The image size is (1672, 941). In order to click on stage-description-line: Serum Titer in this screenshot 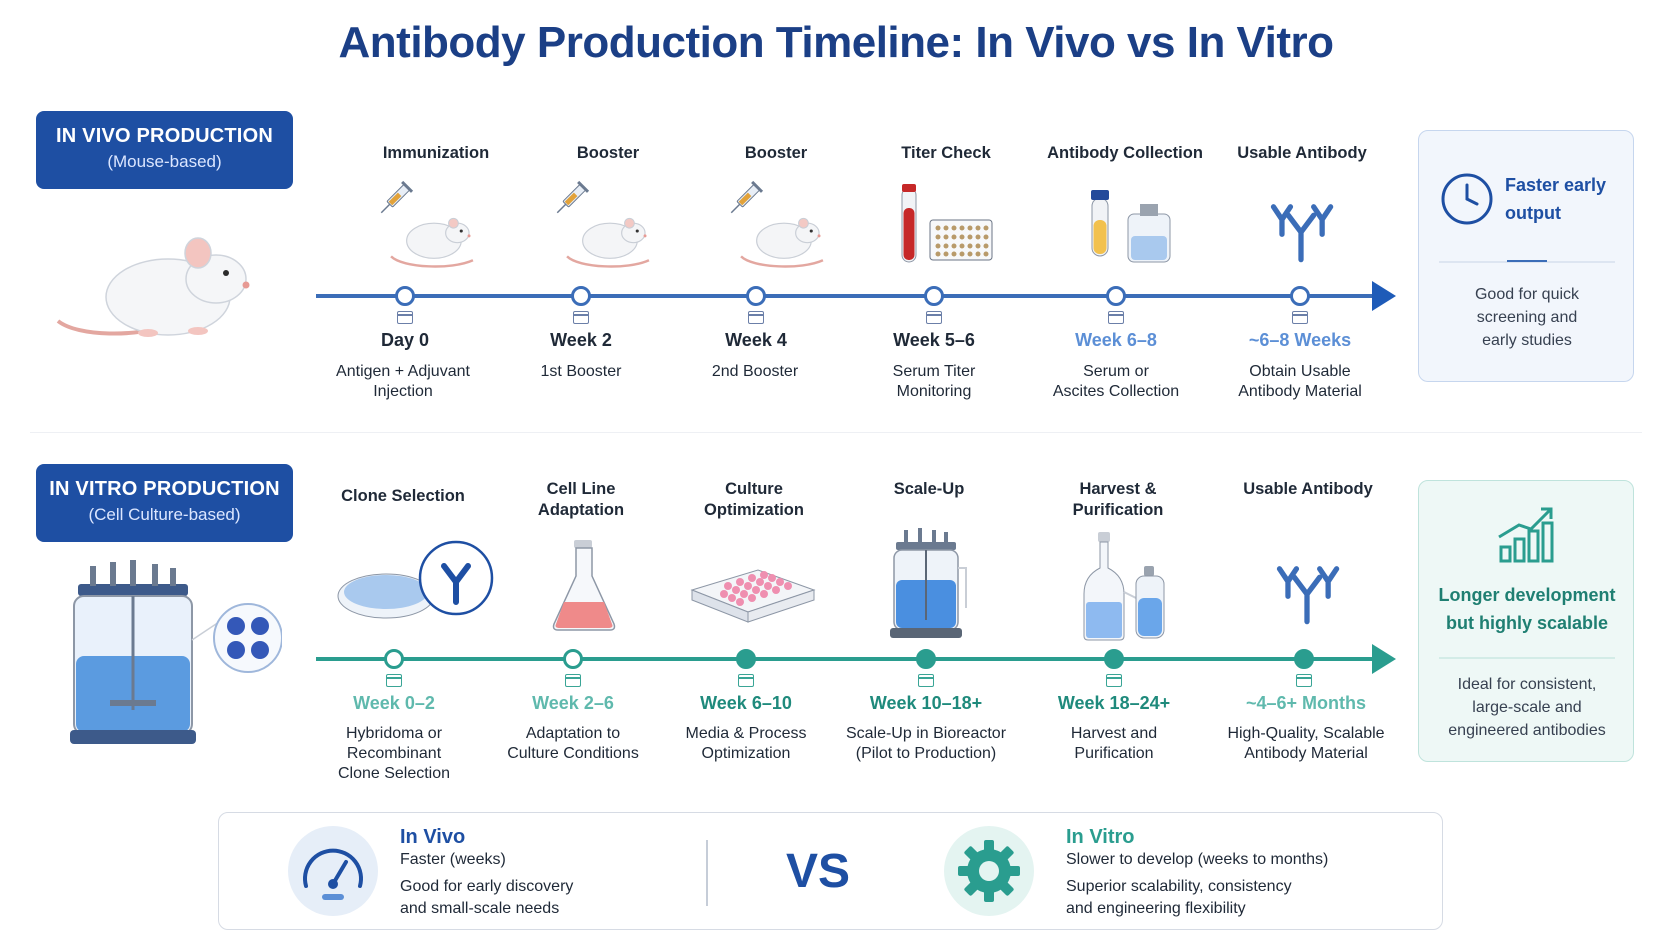, I will do `click(934, 371)`.